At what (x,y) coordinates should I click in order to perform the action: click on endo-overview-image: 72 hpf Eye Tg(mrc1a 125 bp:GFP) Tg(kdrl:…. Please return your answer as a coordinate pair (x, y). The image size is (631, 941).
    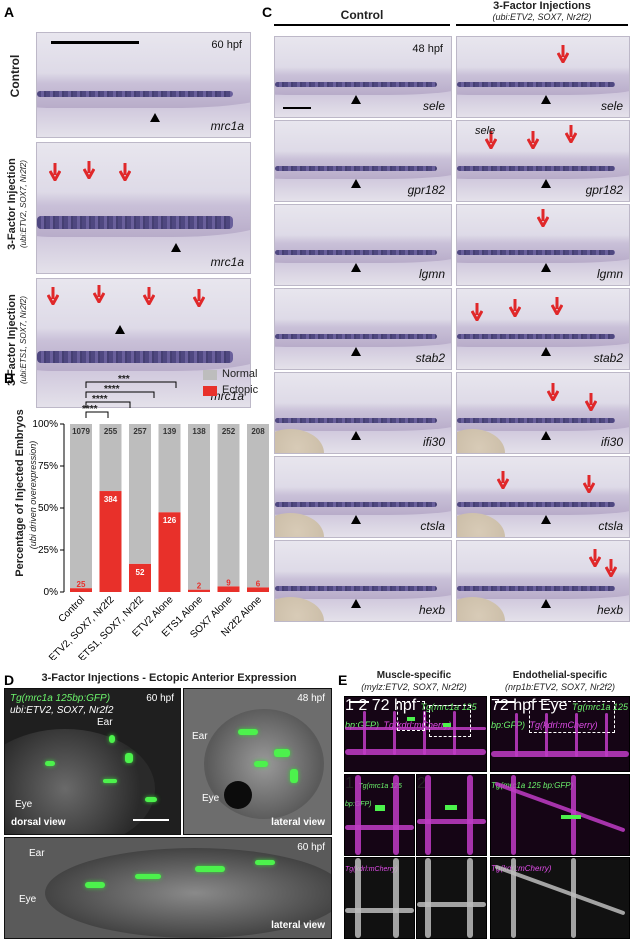
    Looking at the image, I should click on (560, 734).